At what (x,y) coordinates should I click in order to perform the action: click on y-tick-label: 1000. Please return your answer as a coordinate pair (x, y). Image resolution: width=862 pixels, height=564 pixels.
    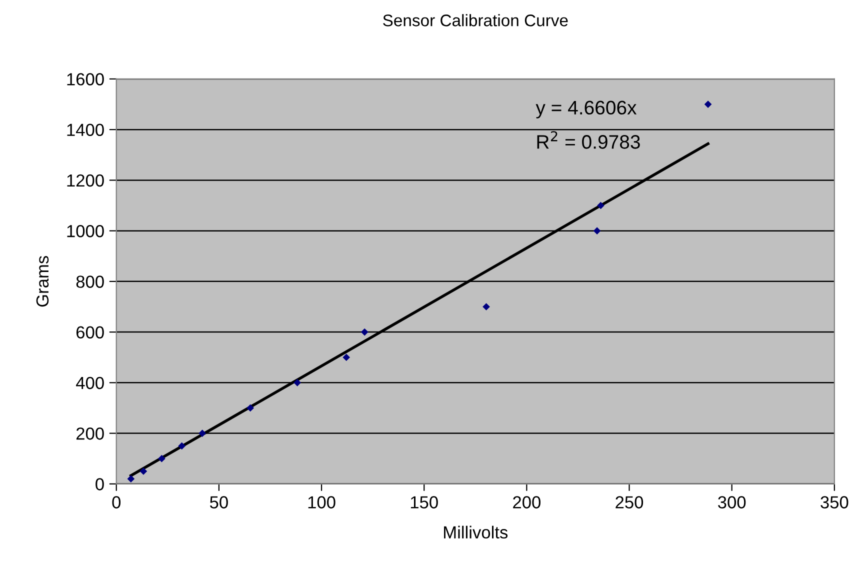
    Looking at the image, I should click on (85, 231).